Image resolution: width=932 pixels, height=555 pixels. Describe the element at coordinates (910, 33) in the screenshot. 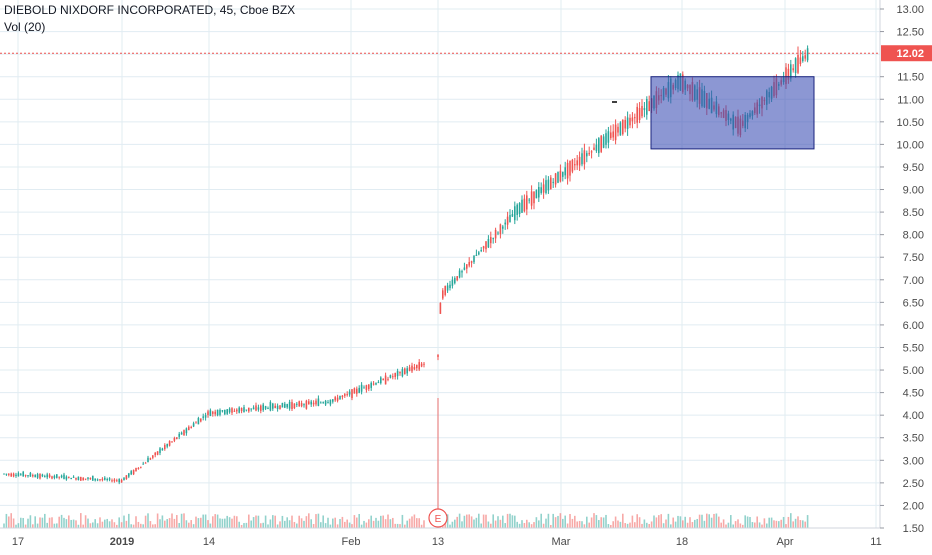

I see `y-tick-label: 12.50` at that location.